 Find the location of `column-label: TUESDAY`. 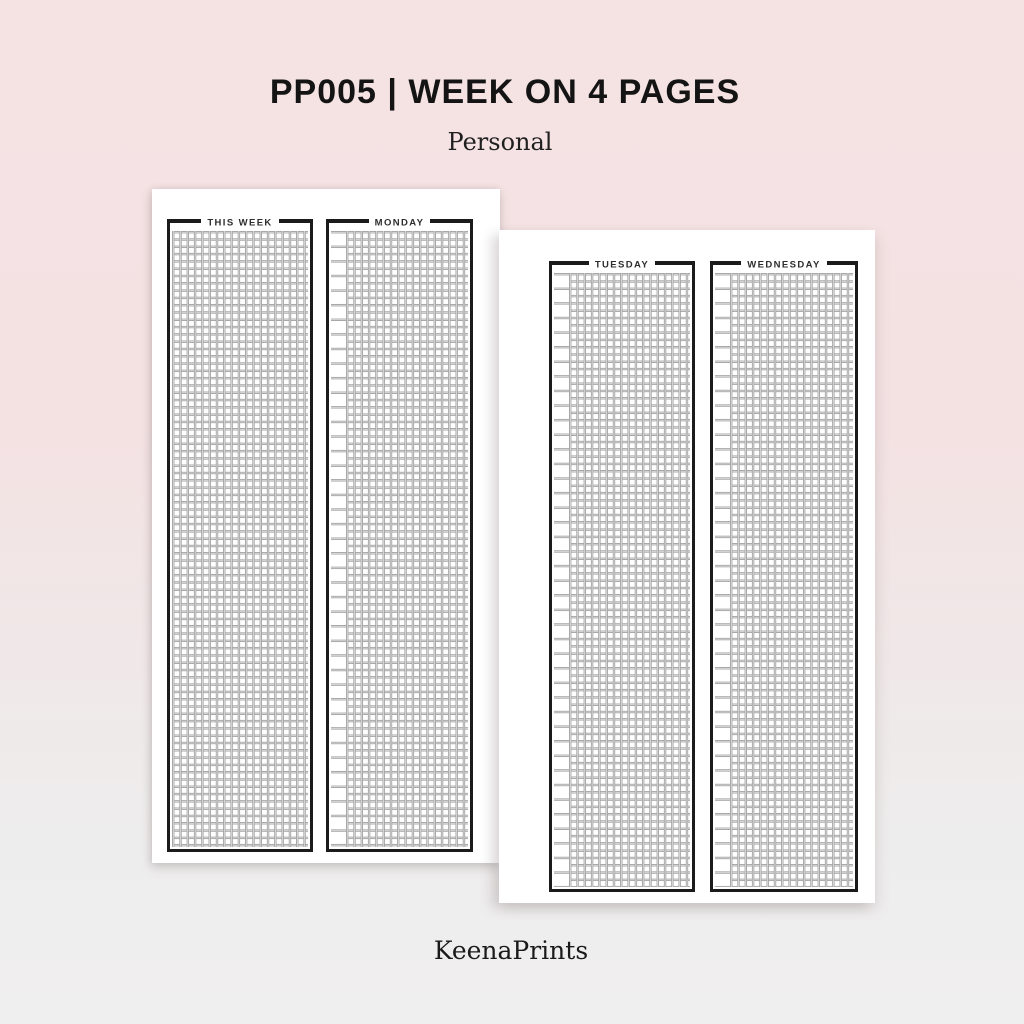

column-label: TUESDAY is located at coordinates (622, 265).